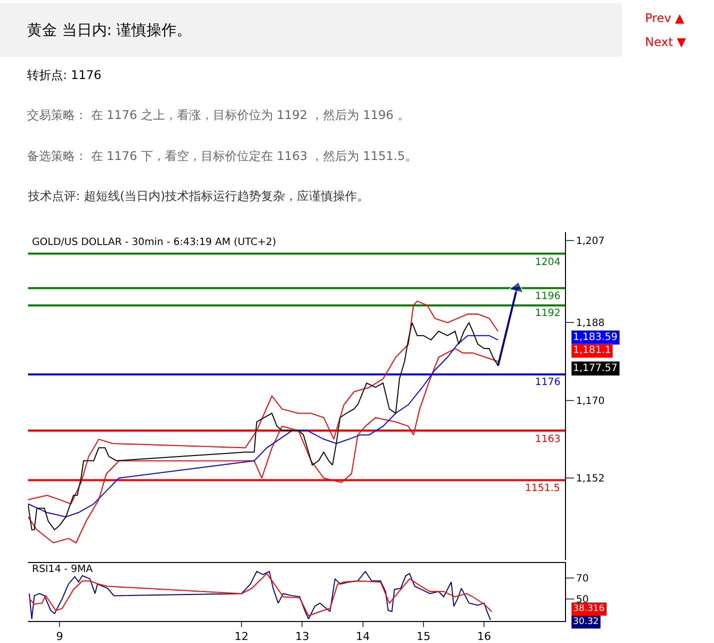 This screenshot has height=643, width=714. I want to click on text: 1,177.57, so click(595, 368).